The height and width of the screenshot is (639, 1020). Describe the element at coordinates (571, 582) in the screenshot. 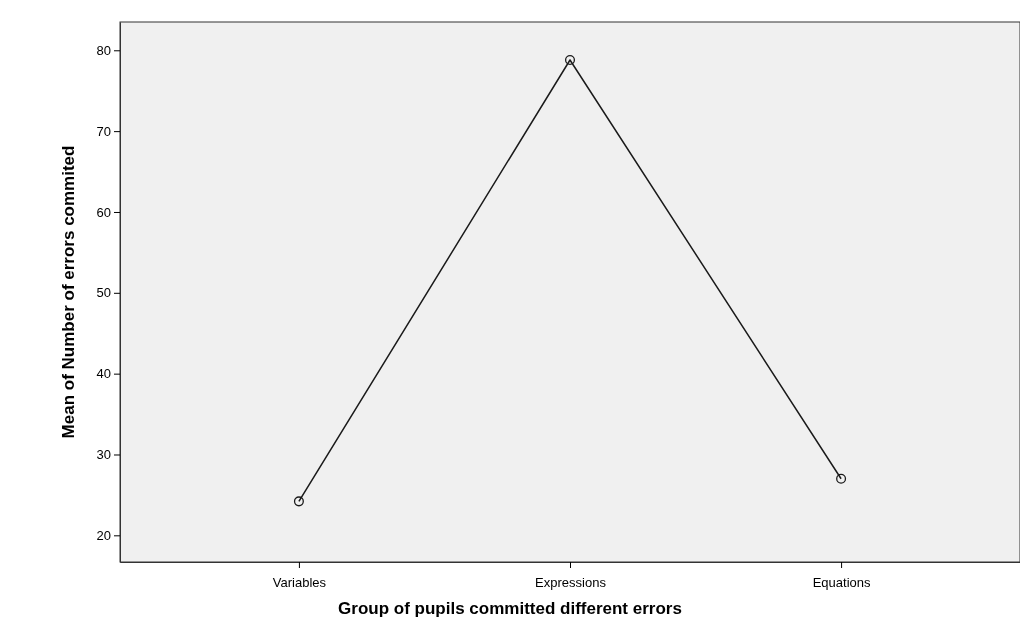

I see `x-tick-label: Expressions` at that location.